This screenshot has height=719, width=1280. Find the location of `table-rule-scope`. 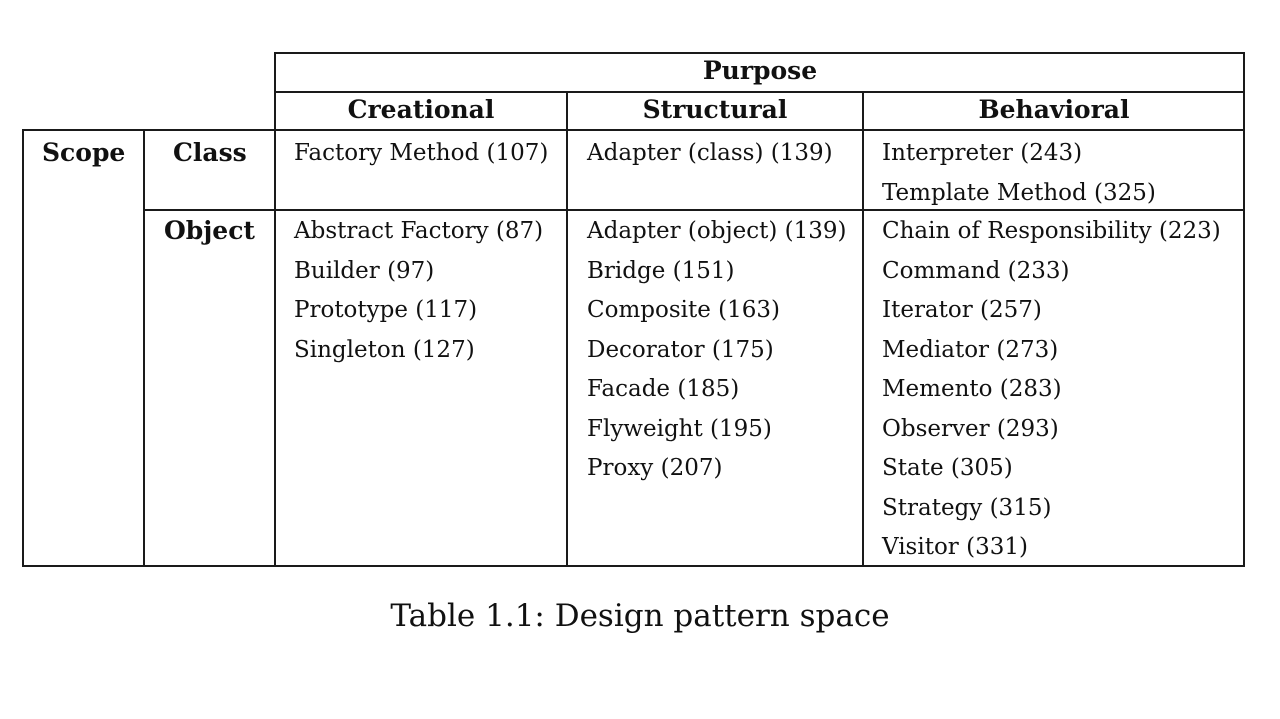

table-rule-scope is located at coordinates (144, 348).